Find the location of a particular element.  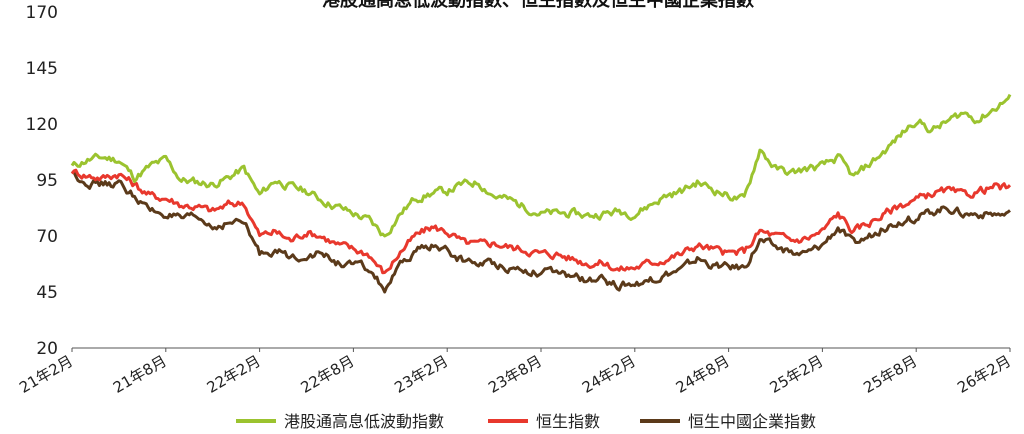

x-tick-label: 26年2月 is located at coordinates (984, 374).